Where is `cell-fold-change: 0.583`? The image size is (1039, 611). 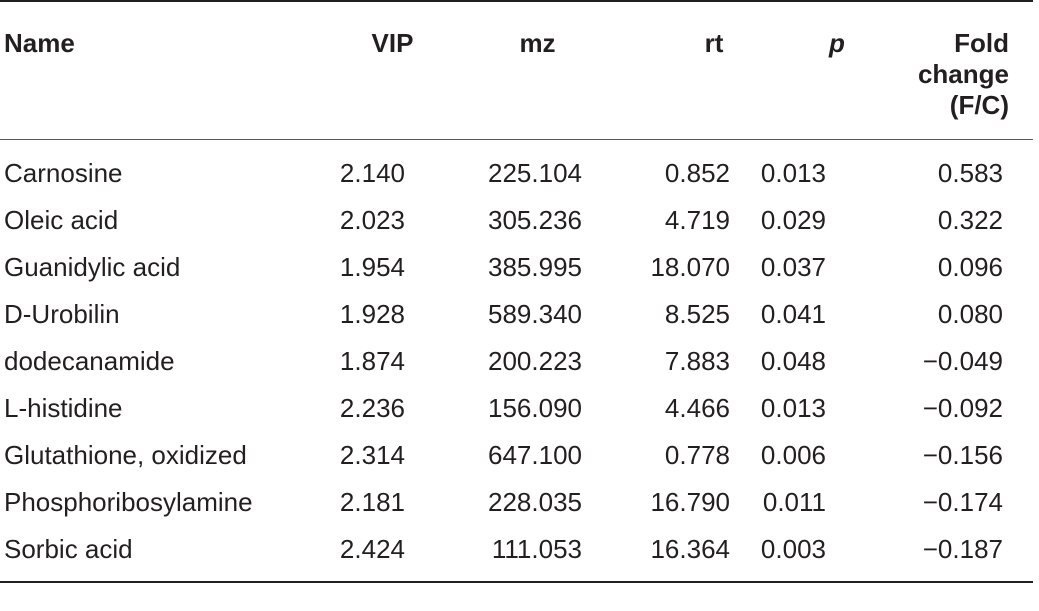 cell-fold-change: 0.583 is located at coordinates (970, 173).